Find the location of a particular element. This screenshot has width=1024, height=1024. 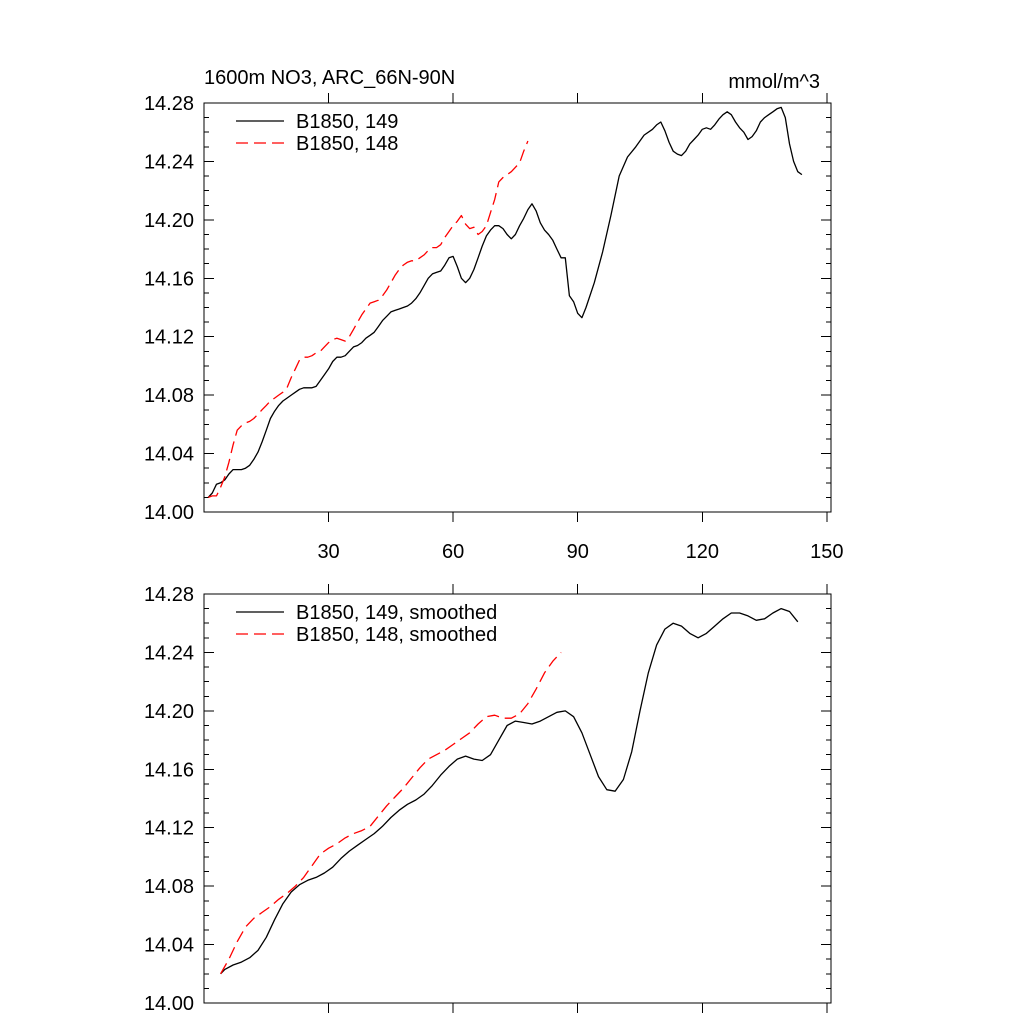

x-tick-label: 150 is located at coordinates (826, 552).